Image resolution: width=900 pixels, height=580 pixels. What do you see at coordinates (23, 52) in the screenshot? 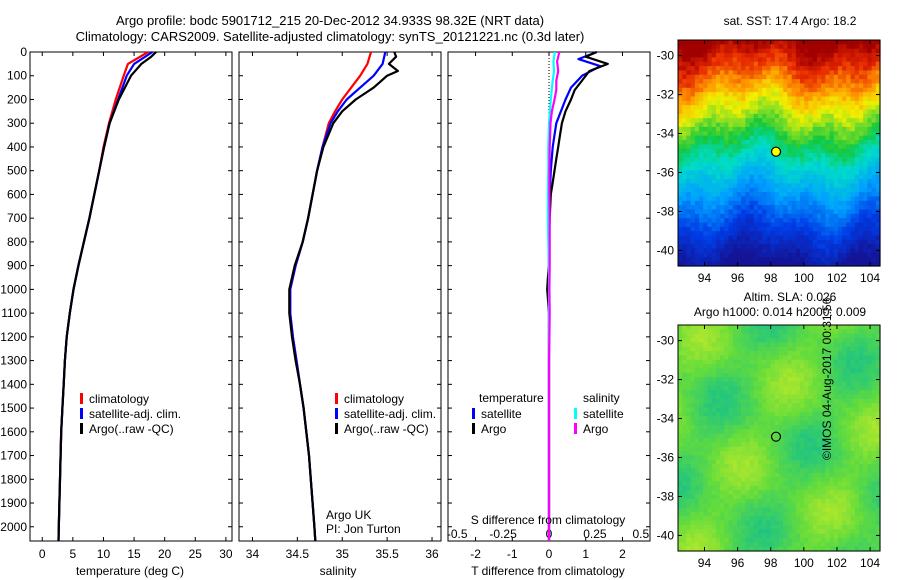
I see `depth-tick-label: 0` at bounding box center [23, 52].